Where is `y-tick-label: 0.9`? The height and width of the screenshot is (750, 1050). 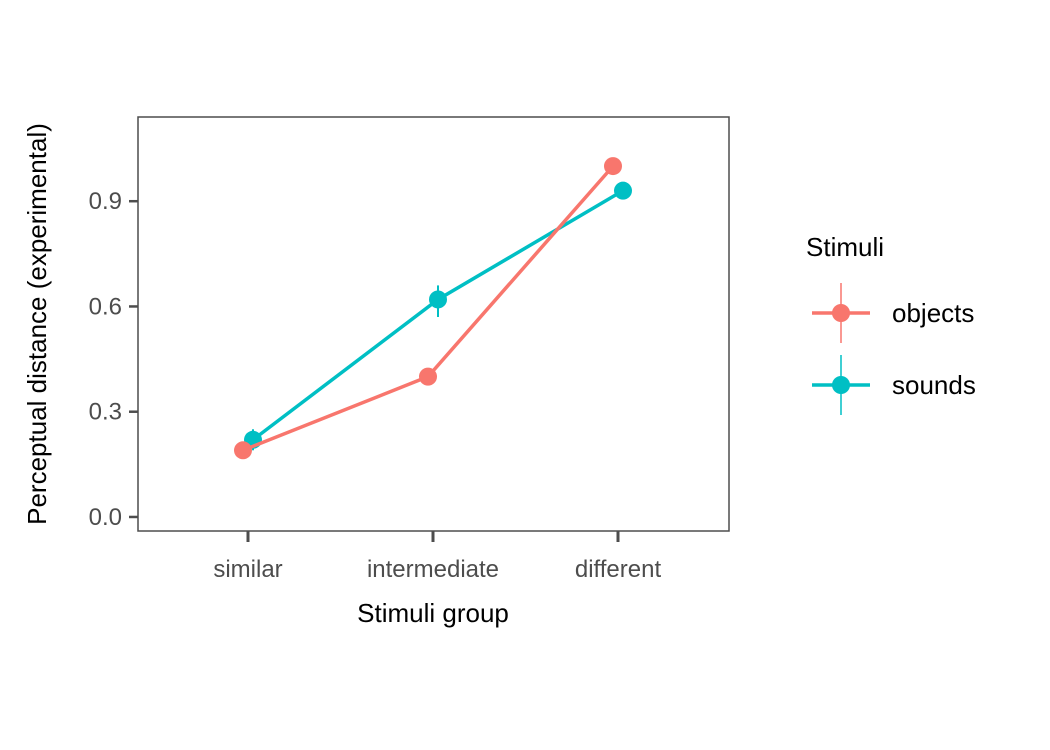
y-tick-label: 0.9 is located at coordinates (105, 201).